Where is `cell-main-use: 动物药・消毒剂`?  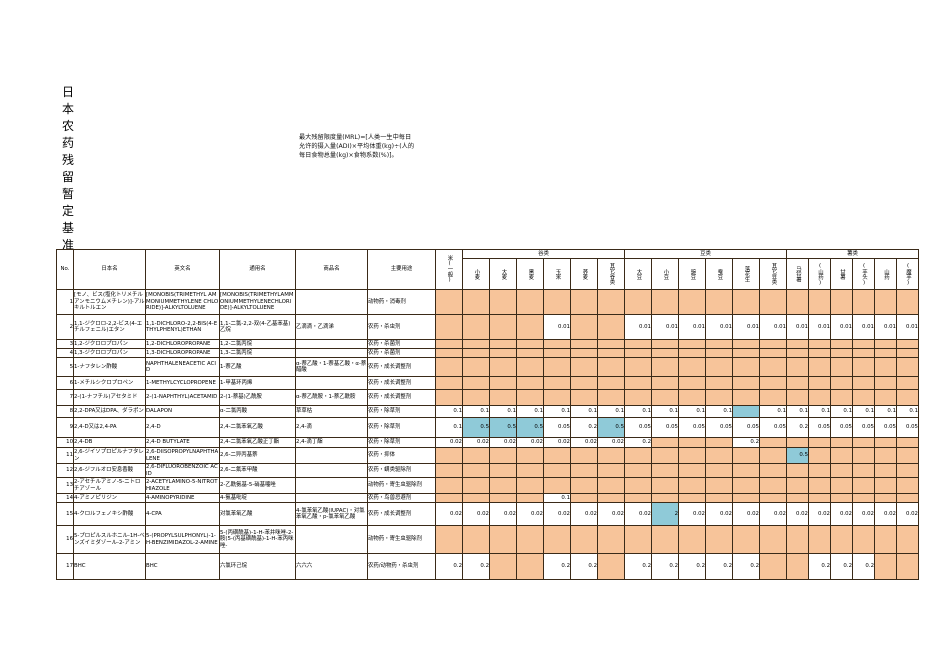
cell-main-use: 动物药・消毒剂 is located at coordinates (401, 302).